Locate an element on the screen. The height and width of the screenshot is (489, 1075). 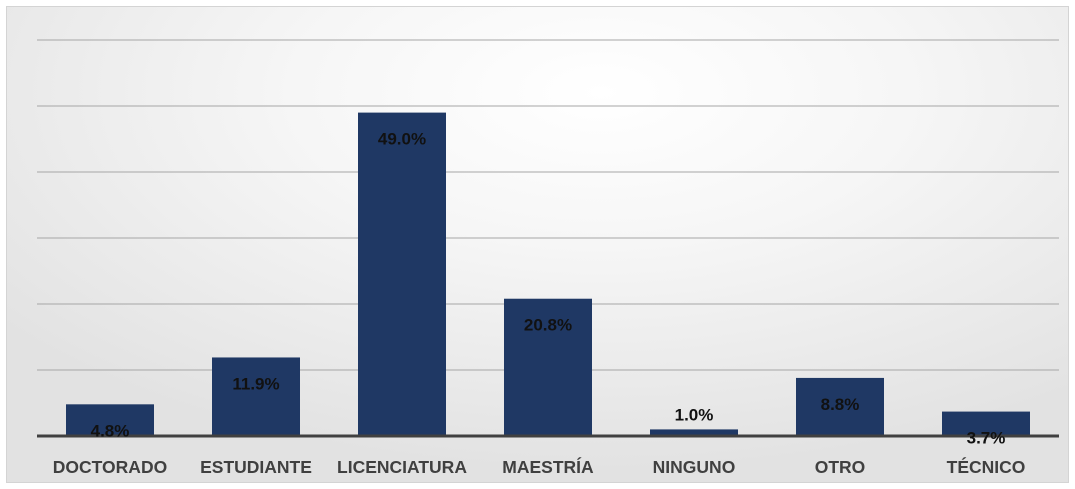
bar-licenciatura is located at coordinates (402, 274).